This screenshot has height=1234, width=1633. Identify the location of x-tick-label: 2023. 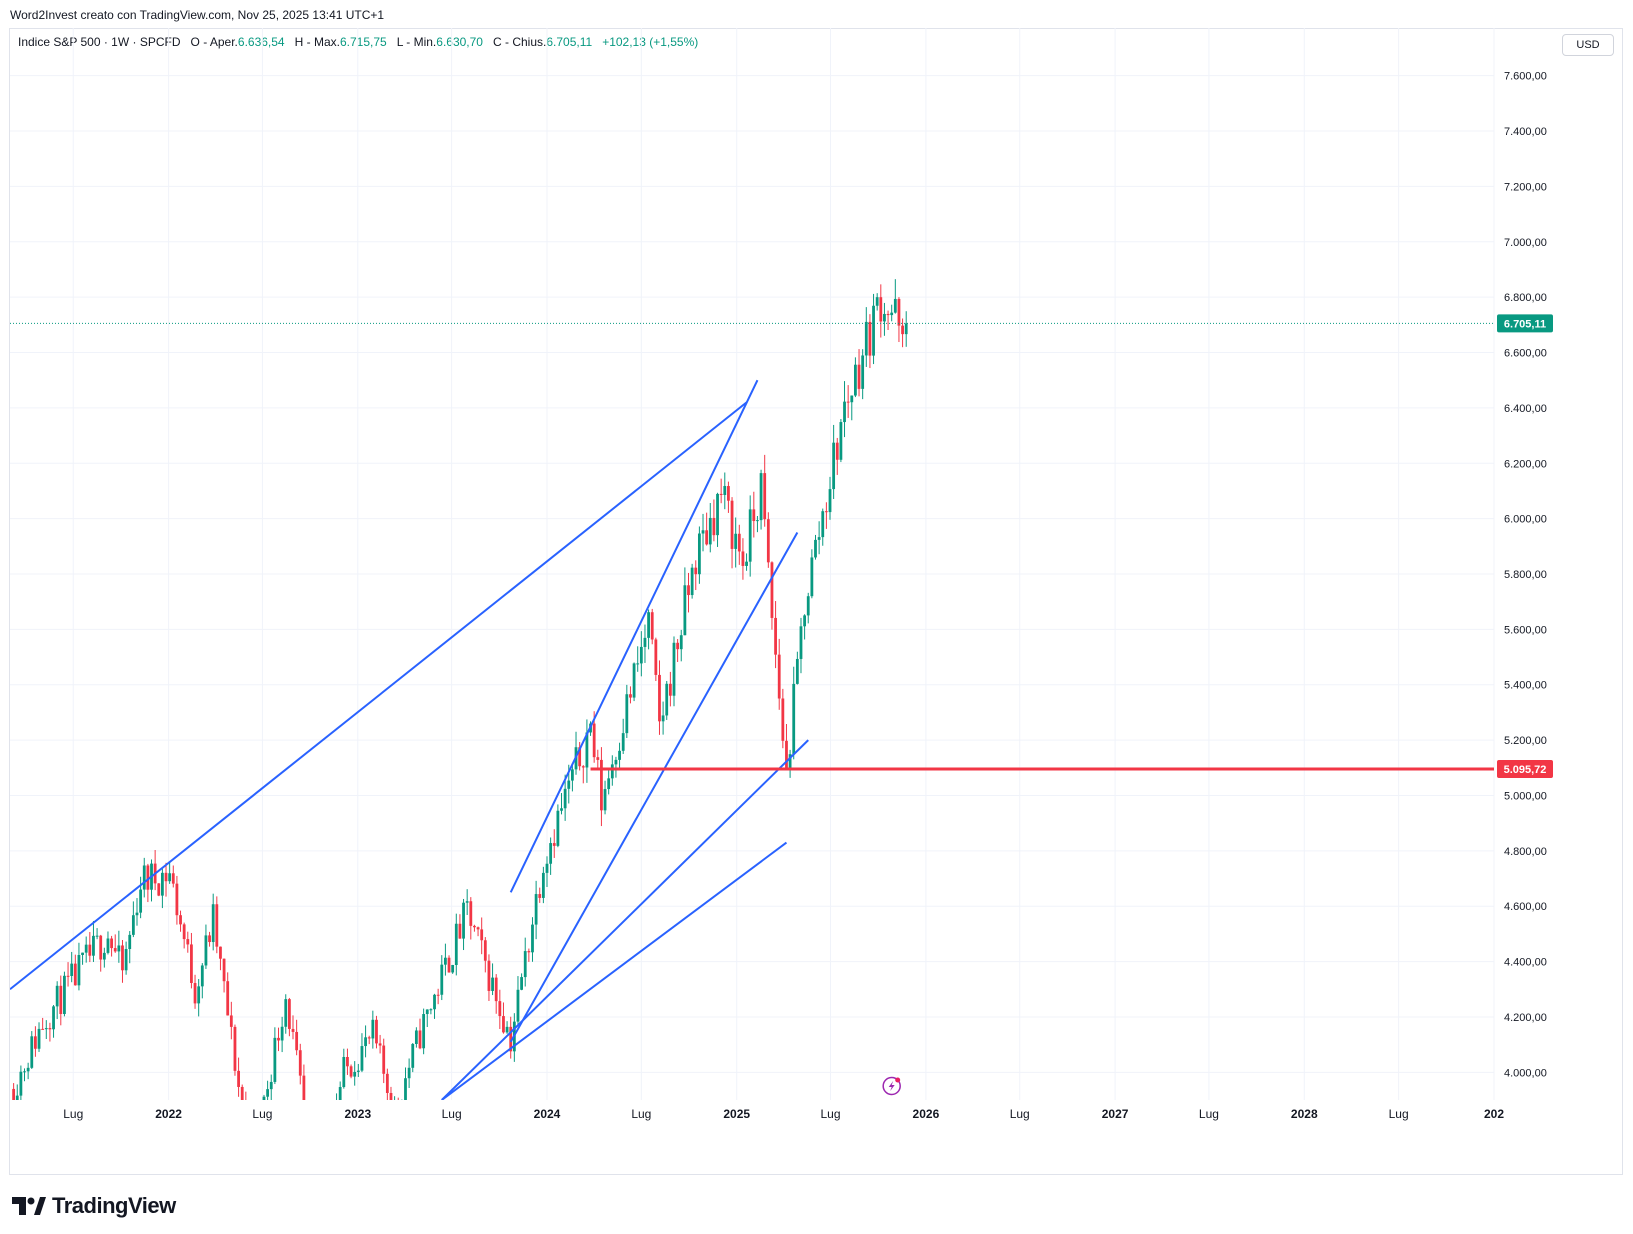
(357, 1114).